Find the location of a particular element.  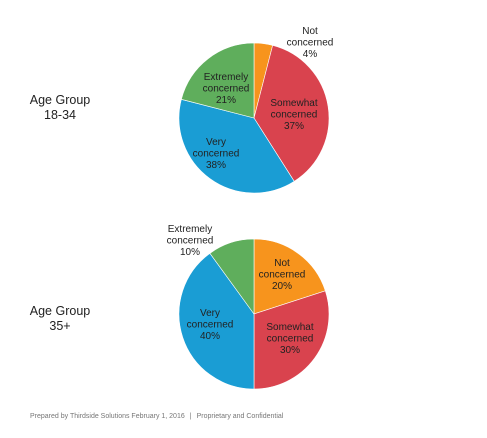

group-label-line: 35+ is located at coordinates (60, 326).